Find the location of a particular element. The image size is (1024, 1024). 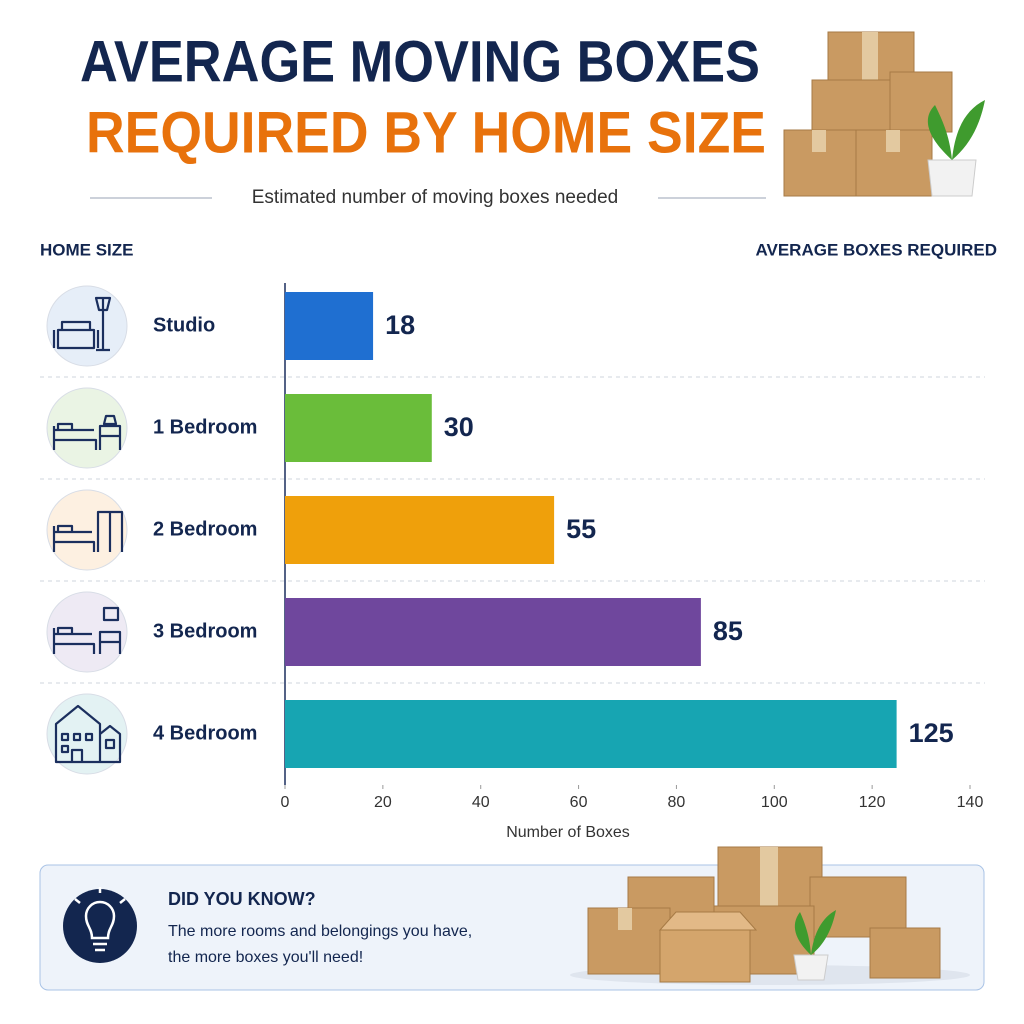

callout-text: the more boxes you'll need! is located at coordinates (265, 957).